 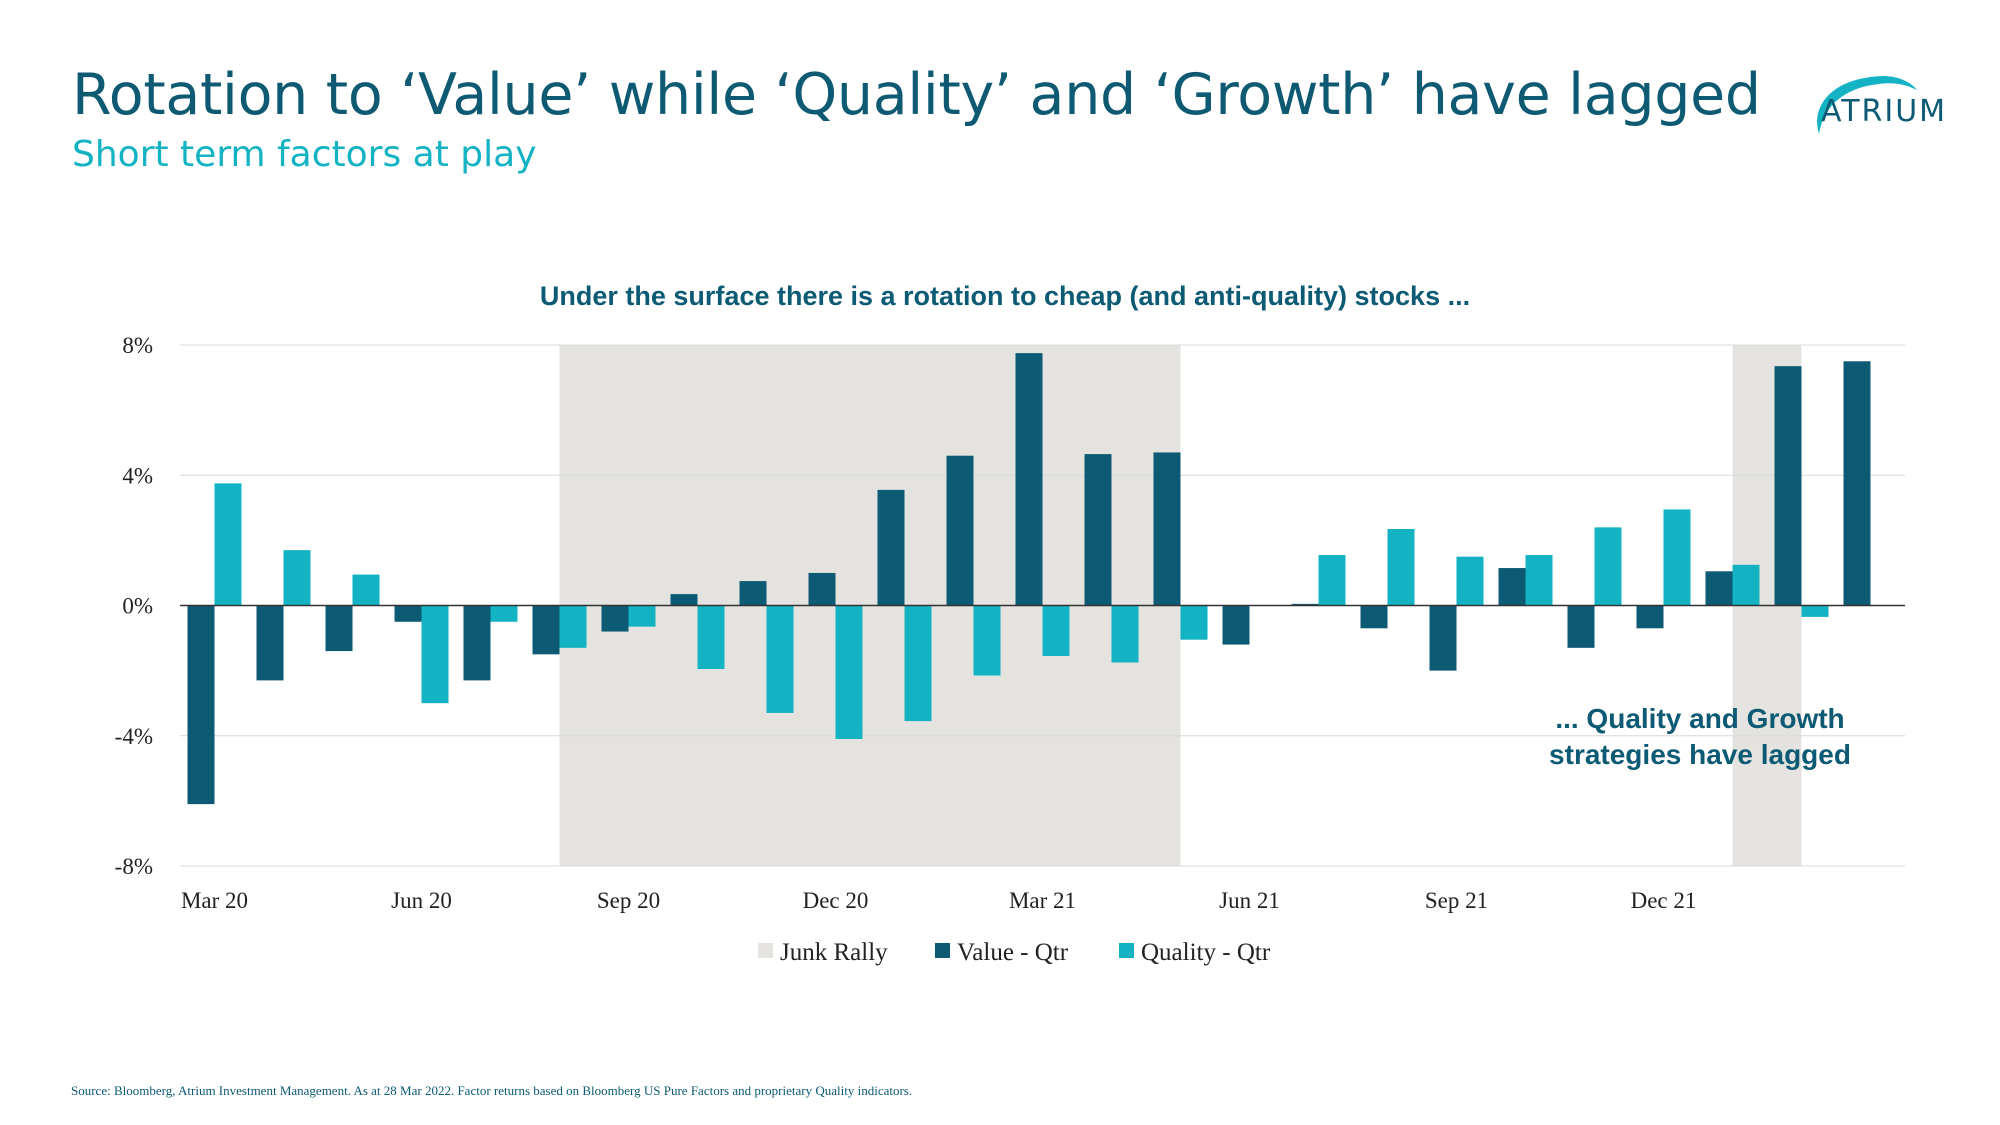 What do you see at coordinates (1206, 952) in the screenshot?
I see `legend-label: Quality - Qtr` at bounding box center [1206, 952].